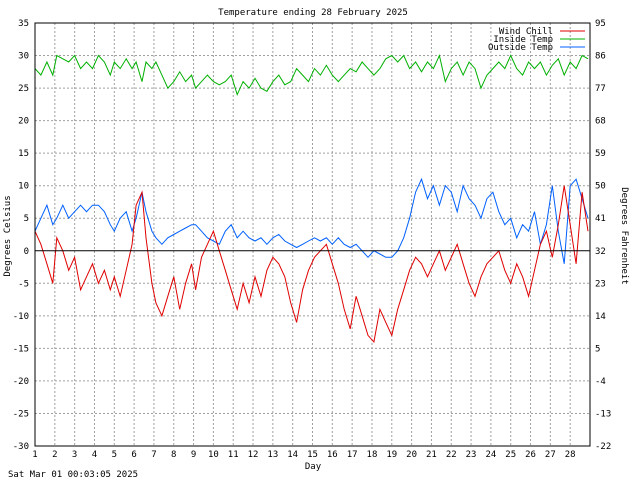 The image size is (640, 484). I want to click on x-tick-label: 24, so click(490, 455).